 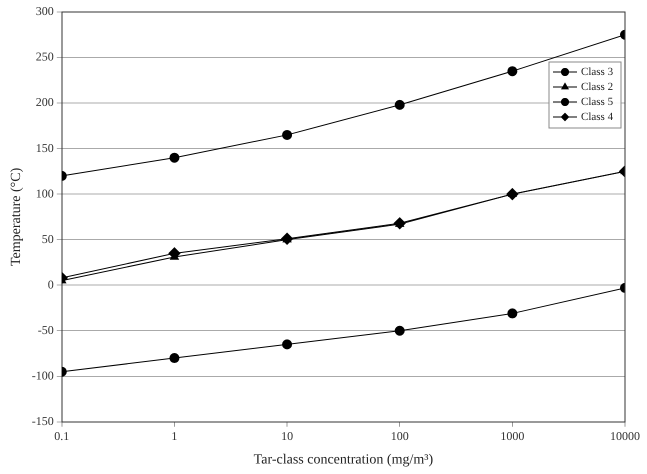 I want to click on y-tick-label: 50, so click(x=48, y=239).